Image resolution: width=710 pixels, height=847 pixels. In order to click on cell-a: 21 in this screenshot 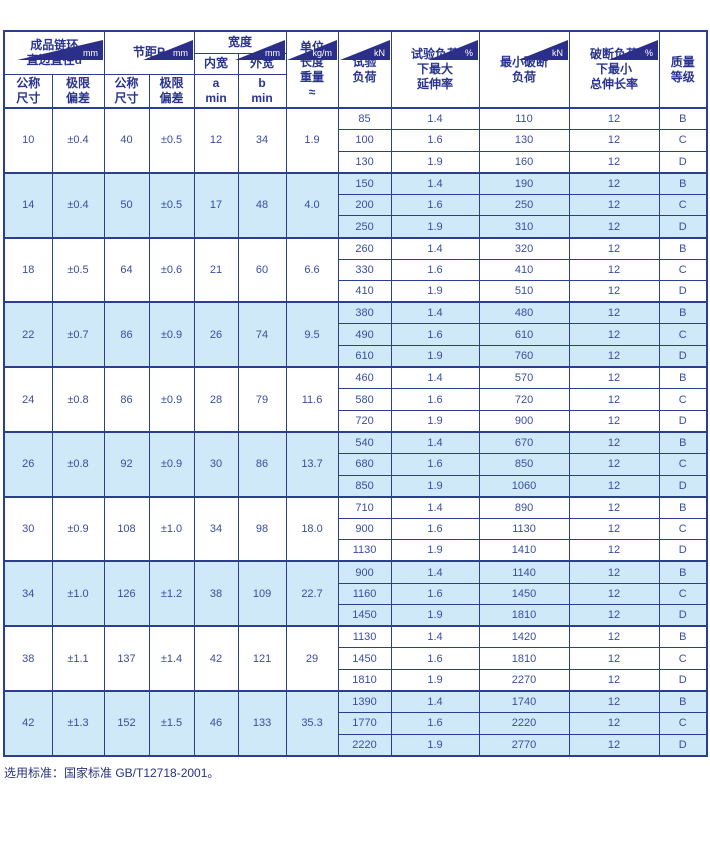, I will do `click(216, 269)`.